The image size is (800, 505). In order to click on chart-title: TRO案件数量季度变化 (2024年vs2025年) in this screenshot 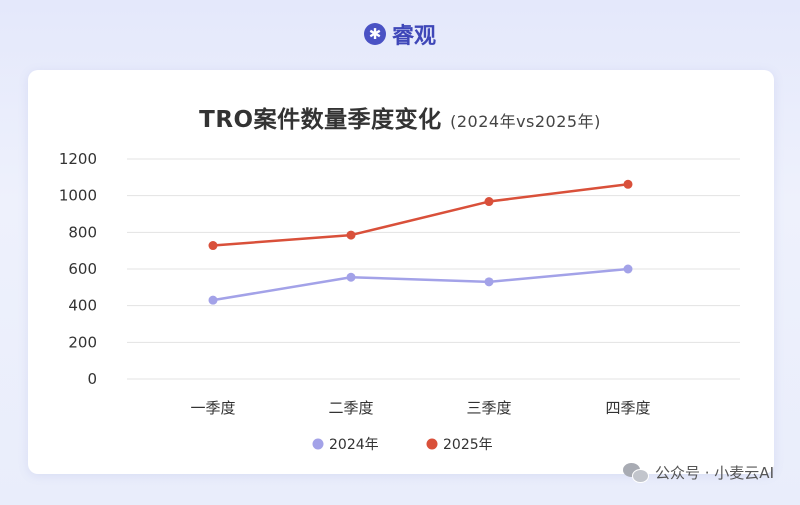, I will do `click(400, 117)`.